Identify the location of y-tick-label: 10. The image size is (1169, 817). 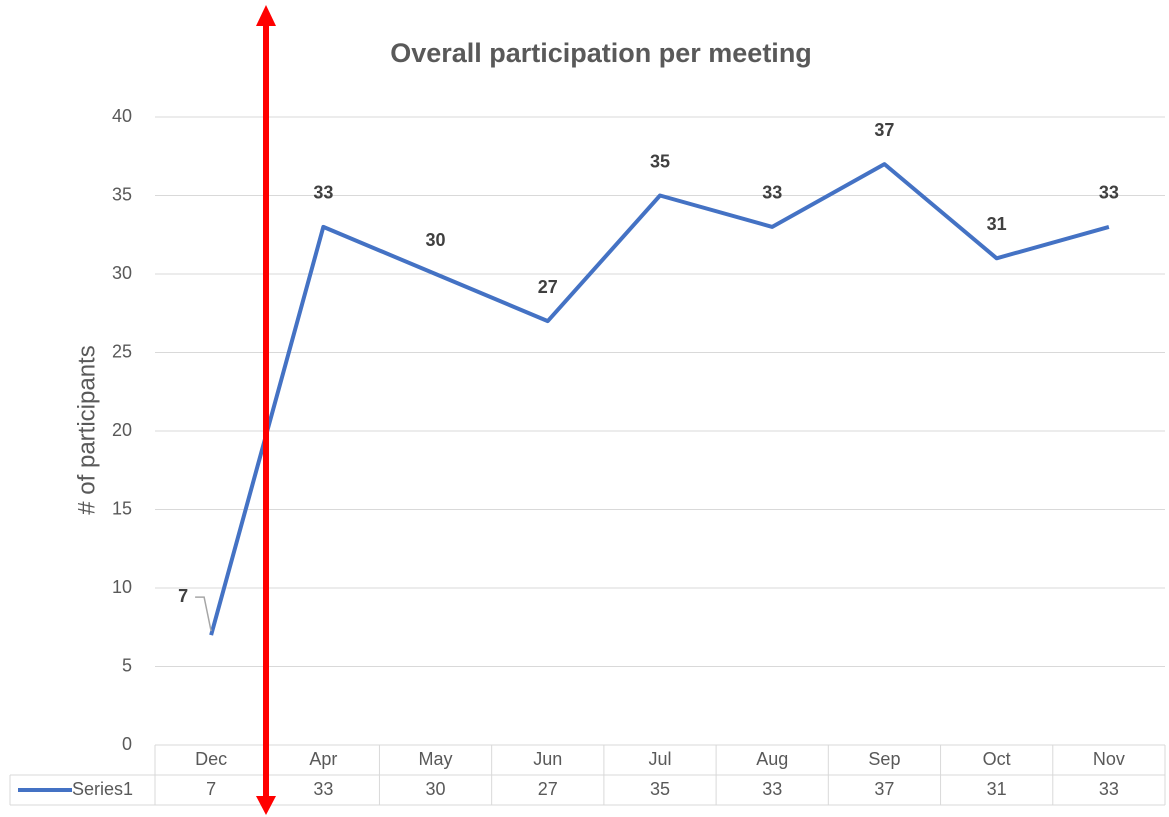
(122, 587).